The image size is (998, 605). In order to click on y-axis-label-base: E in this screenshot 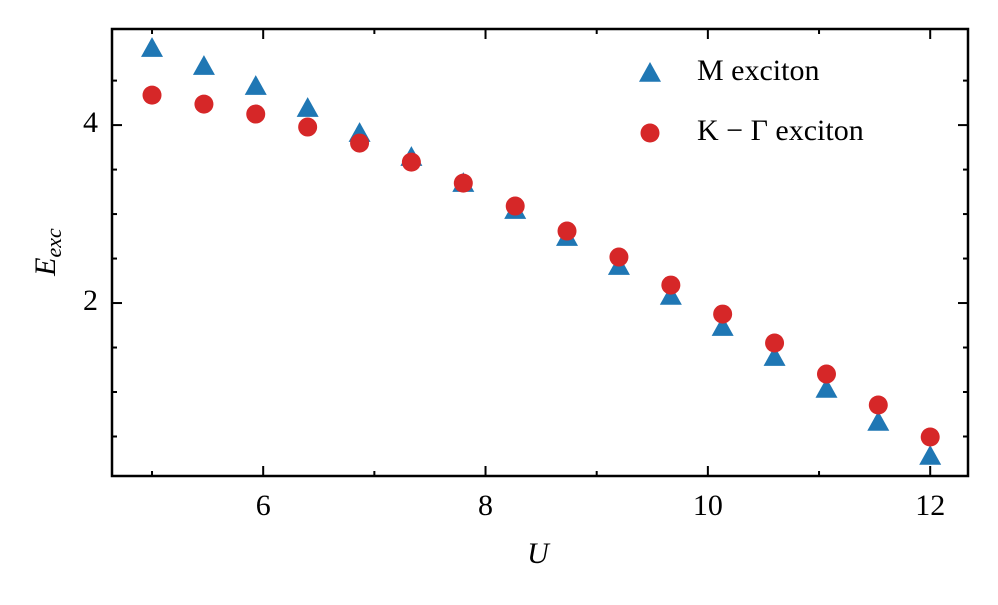, I will do `click(45, 266)`.